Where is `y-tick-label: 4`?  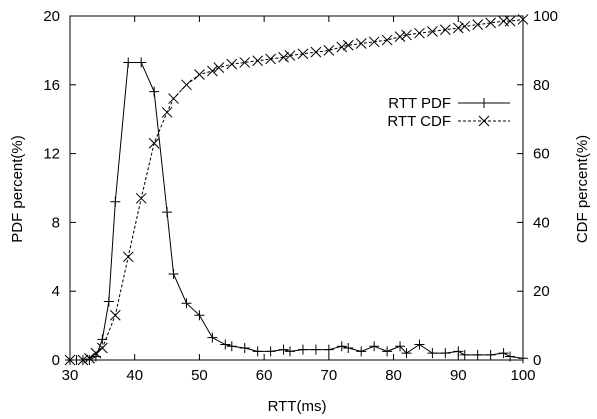 y-tick-label: 4 is located at coordinates (56, 291).